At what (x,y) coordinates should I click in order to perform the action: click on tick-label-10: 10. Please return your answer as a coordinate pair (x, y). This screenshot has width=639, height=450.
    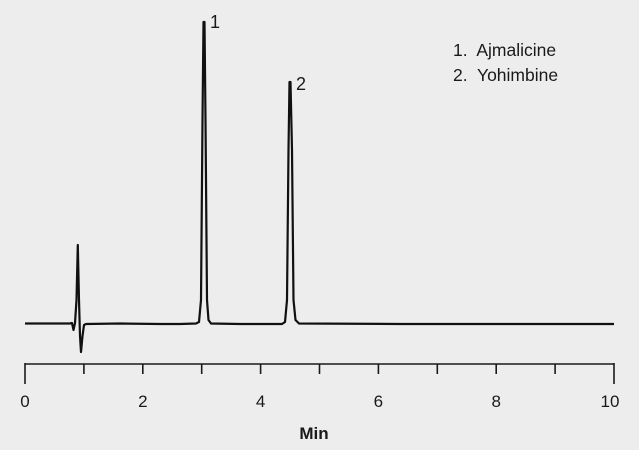
    Looking at the image, I should click on (610, 401).